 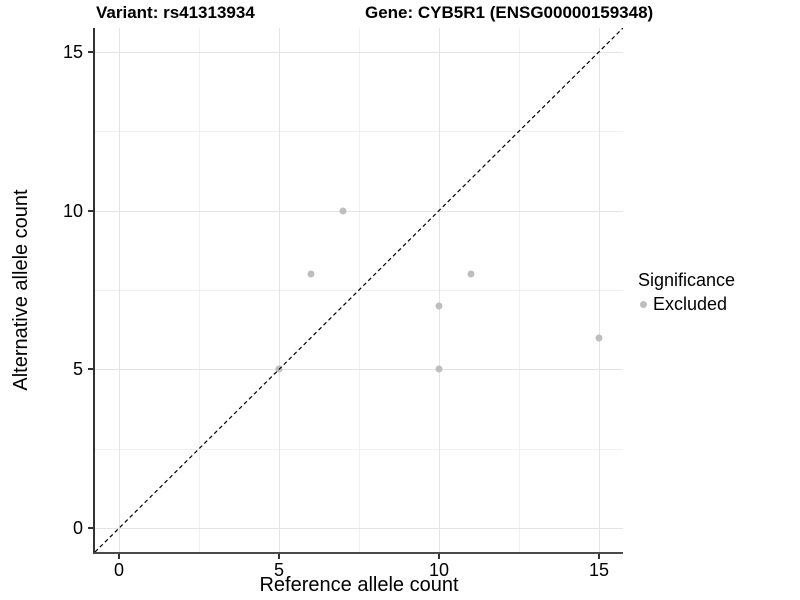 I want to click on legend-point-icon, so click(x=643, y=304).